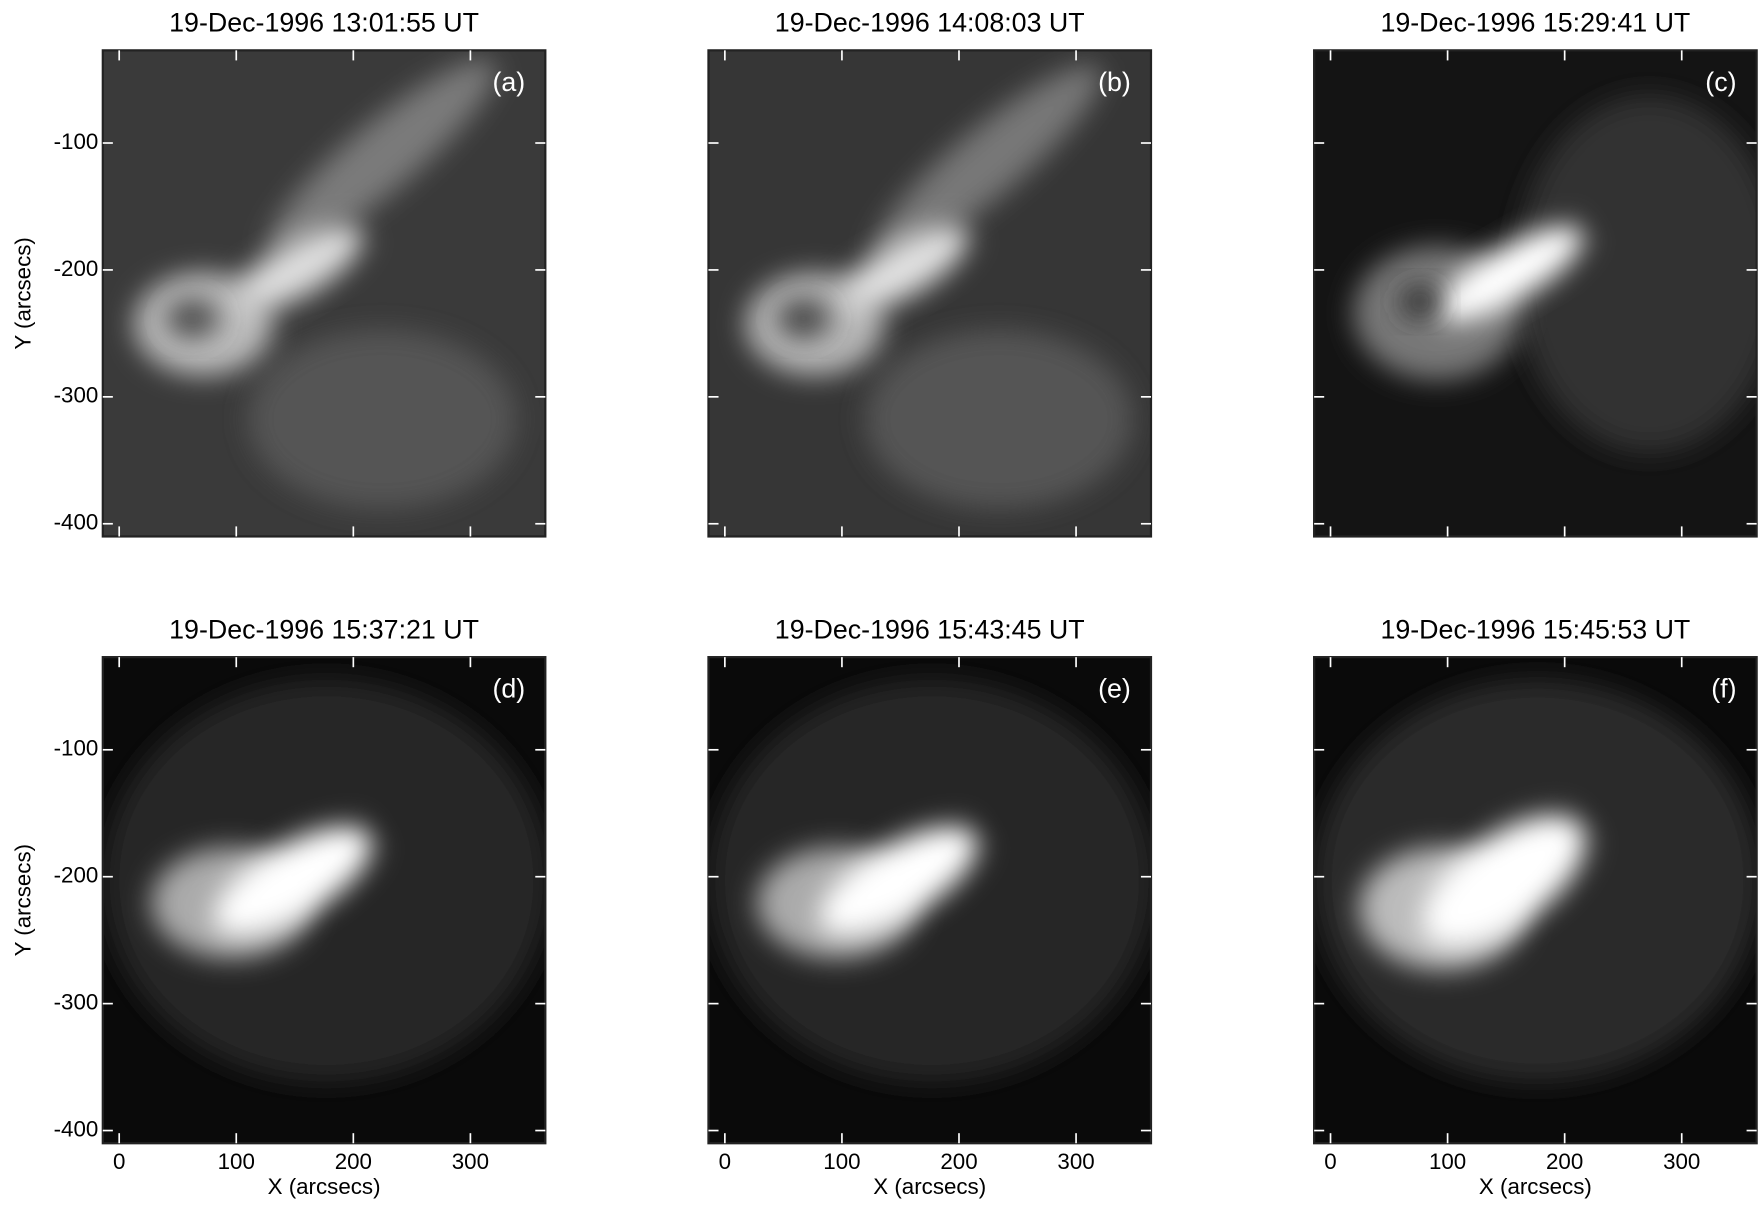 This screenshot has width=1760, height=1207. Describe the element at coordinates (508, 689) in the screenshot. I see `panel-label: (d)` at that location.